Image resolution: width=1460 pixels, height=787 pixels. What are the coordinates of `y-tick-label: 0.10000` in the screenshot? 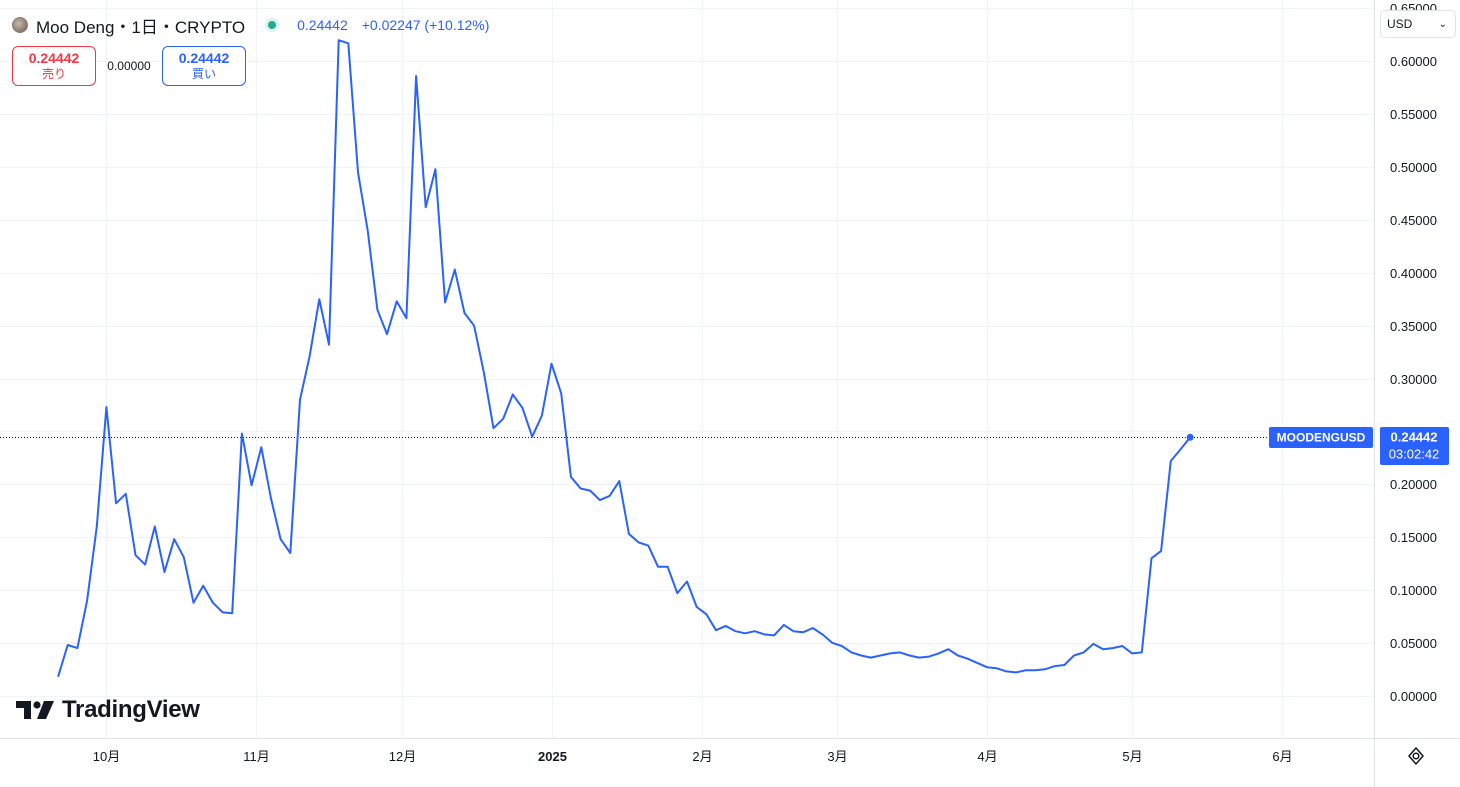 It's located at (1413, 590).